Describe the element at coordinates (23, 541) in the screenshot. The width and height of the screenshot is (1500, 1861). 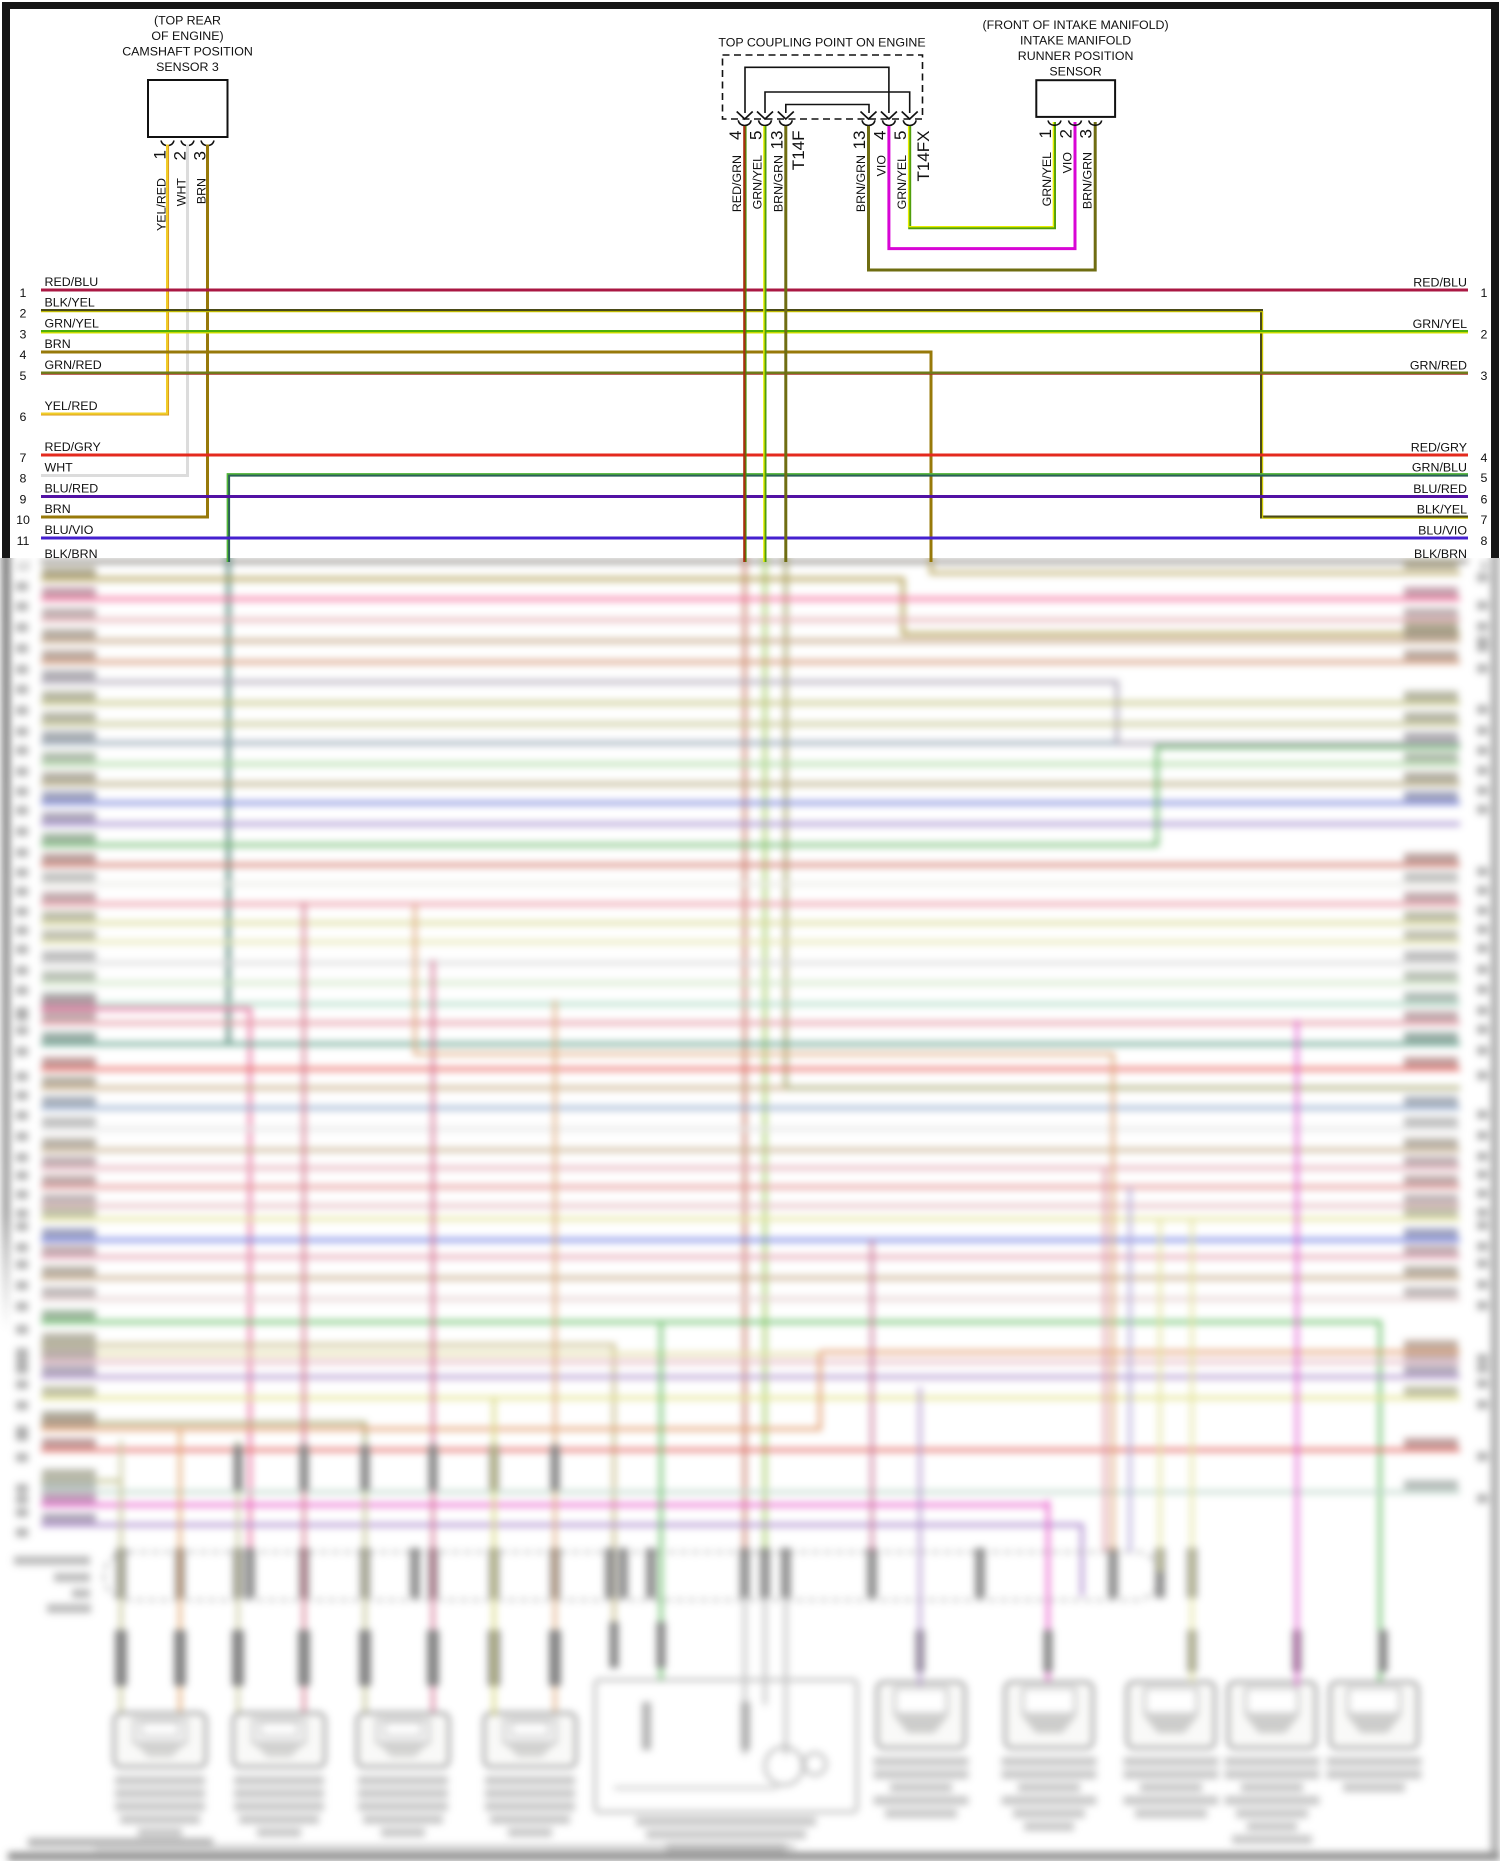
I see `svg-text: 11` at that location.